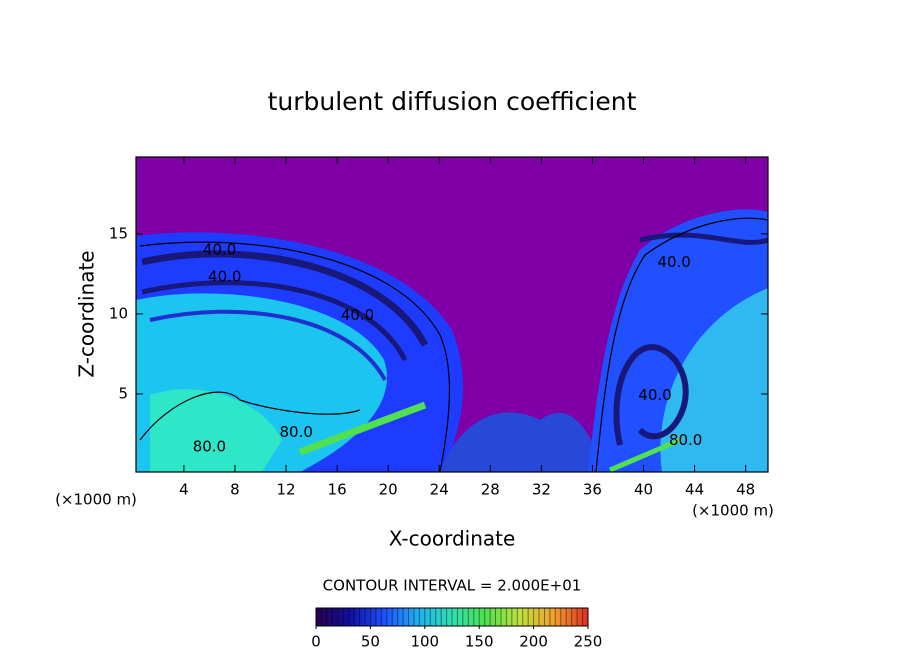 This screenshot has width=904, height=658. What do you see at coordinates (694, 490) in the screenshot?
I see `x-tick-label: 44` at bounding box center [694, 490].